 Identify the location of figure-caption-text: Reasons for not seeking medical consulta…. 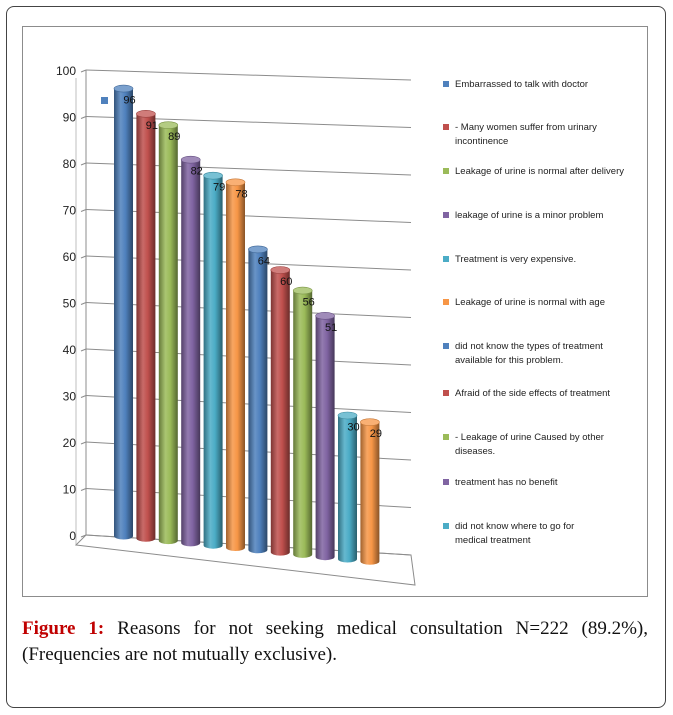
(335, 641).